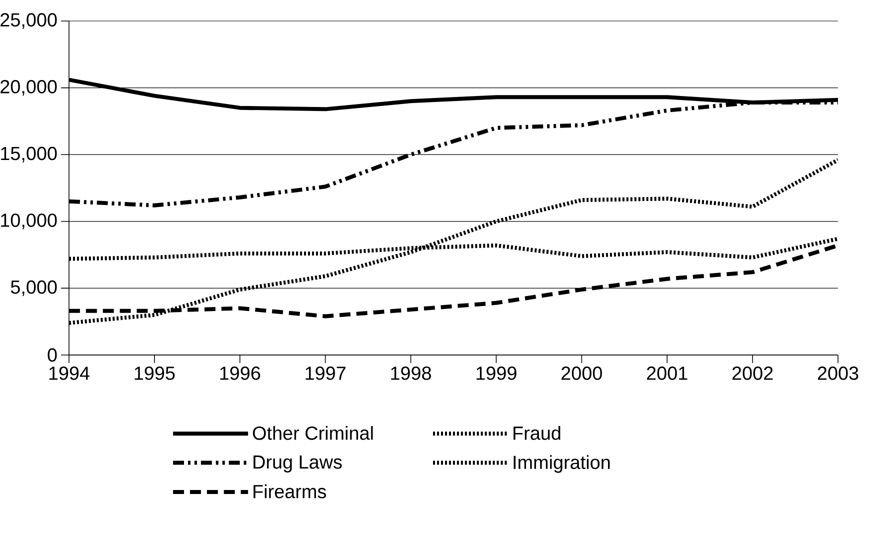 This screenshot has height=555, width=869. Describe the element at coordinates (838, 373) in the screenshot. I see `x-tick-label: 2003` at that location.